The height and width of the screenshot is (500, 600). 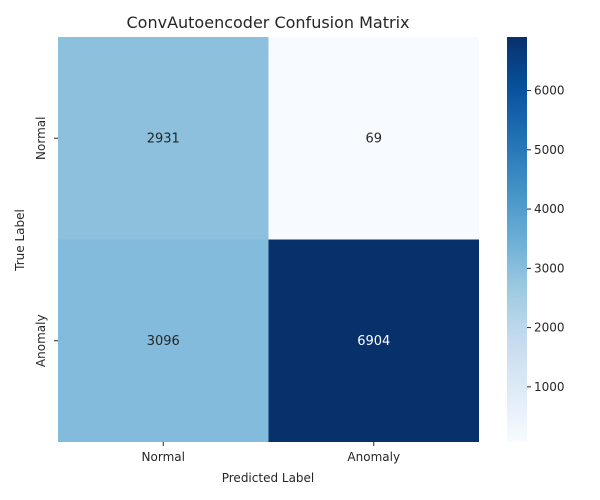 What do you see at coordinates (549, 150) in the screenshot?
I see `colorbar-tick-label: 5000` at bounding box center [549, 150].